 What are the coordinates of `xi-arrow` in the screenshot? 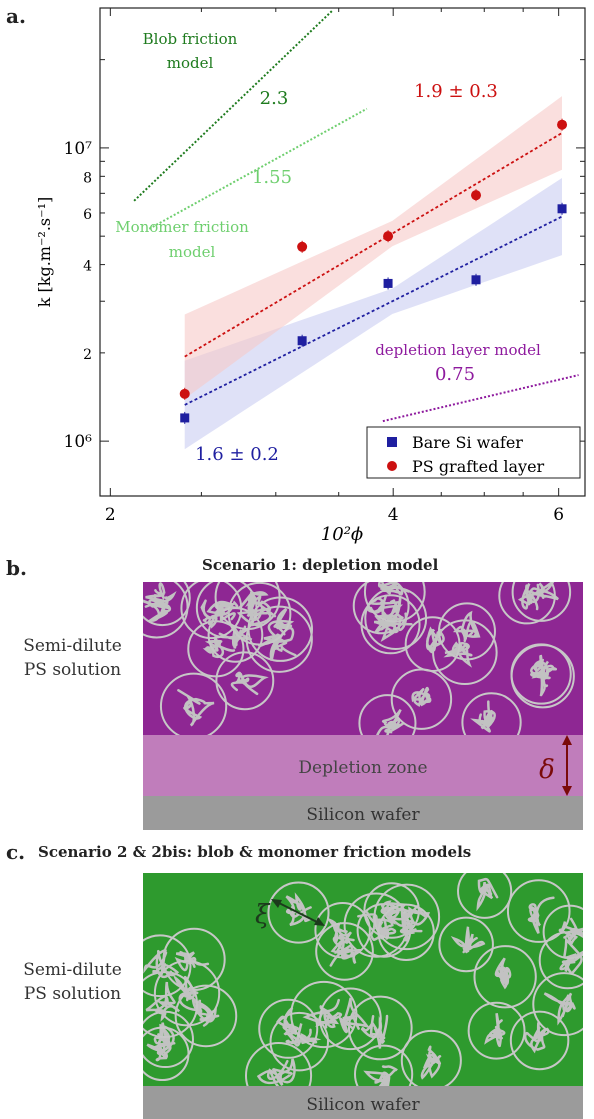 It's located at (298, 912).